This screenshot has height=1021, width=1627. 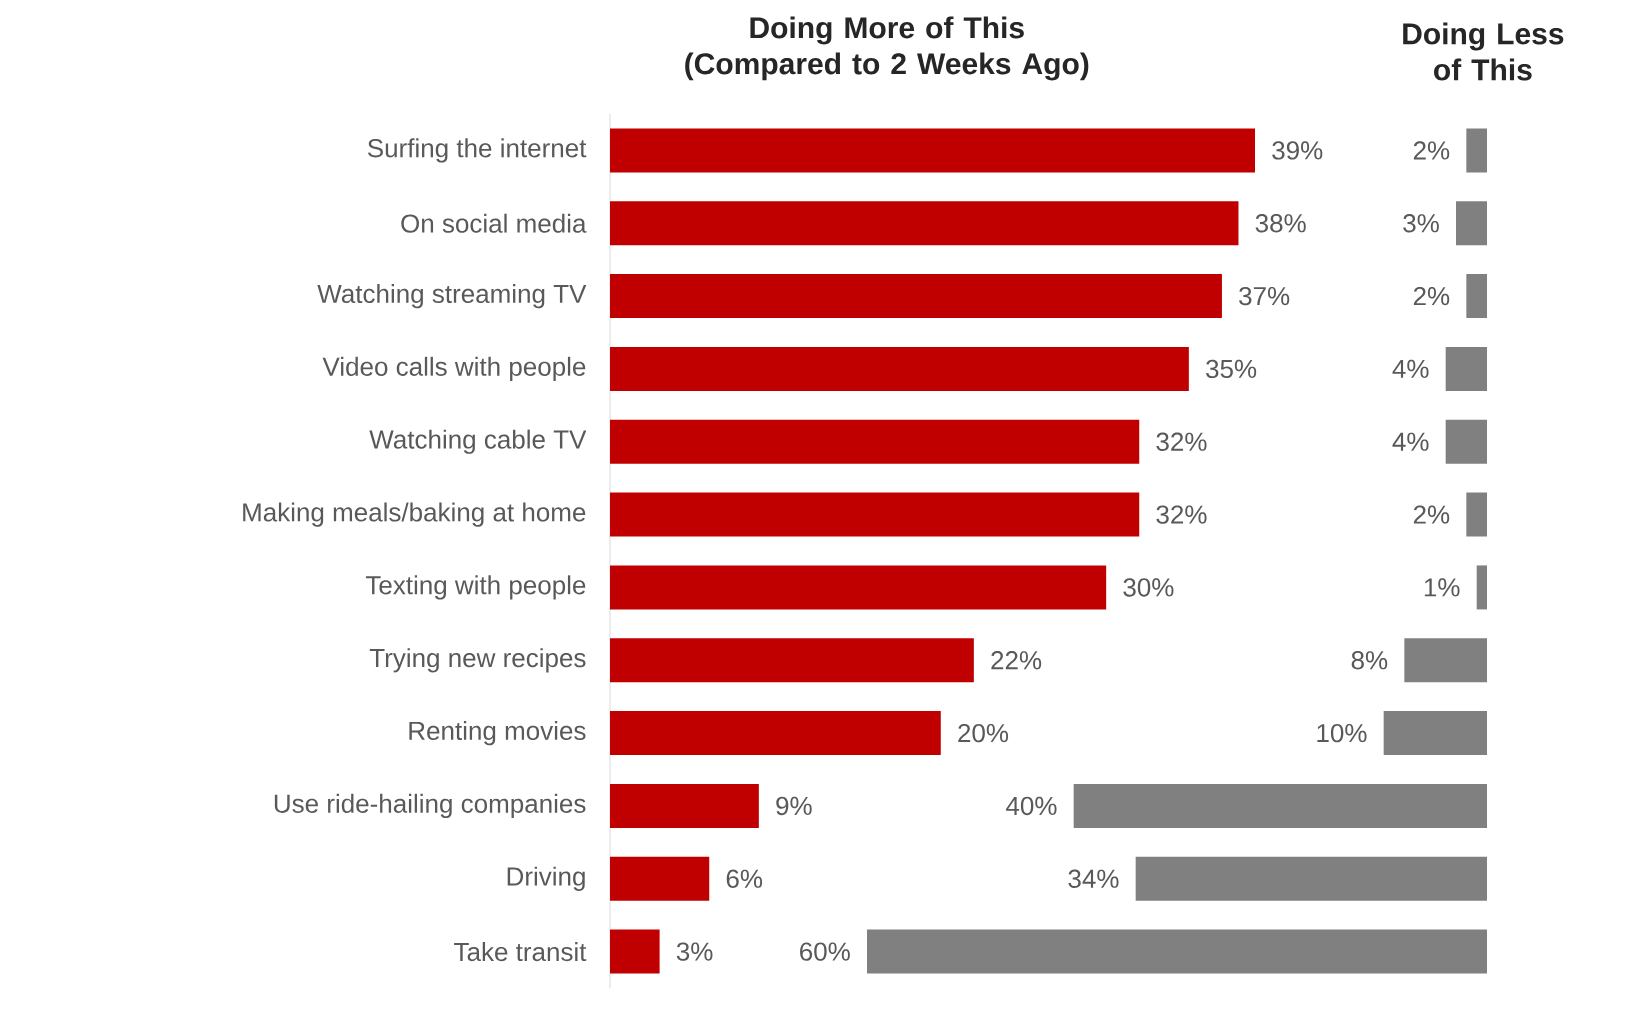 I want to click on data-label: 39%, so click(x=1297, y=150).